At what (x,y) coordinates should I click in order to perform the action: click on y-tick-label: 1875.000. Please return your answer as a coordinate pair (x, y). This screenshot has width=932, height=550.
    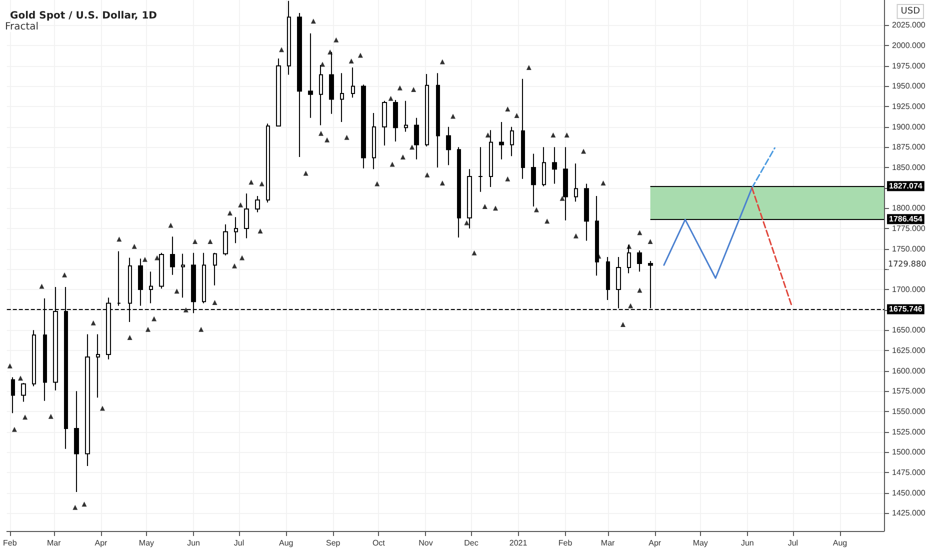
    Looking at the image, I should click on (909, 147).